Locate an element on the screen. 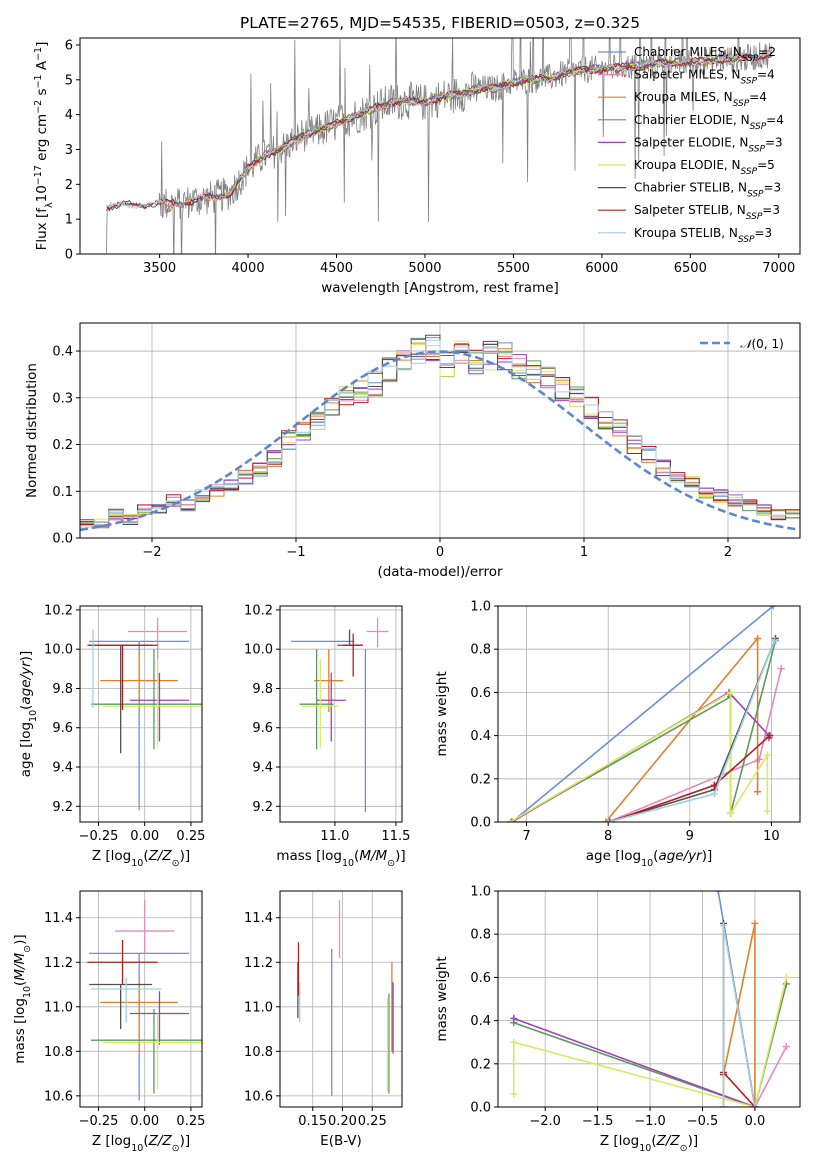  x-tick-label: 3500 is located at coordinates (159, 268).